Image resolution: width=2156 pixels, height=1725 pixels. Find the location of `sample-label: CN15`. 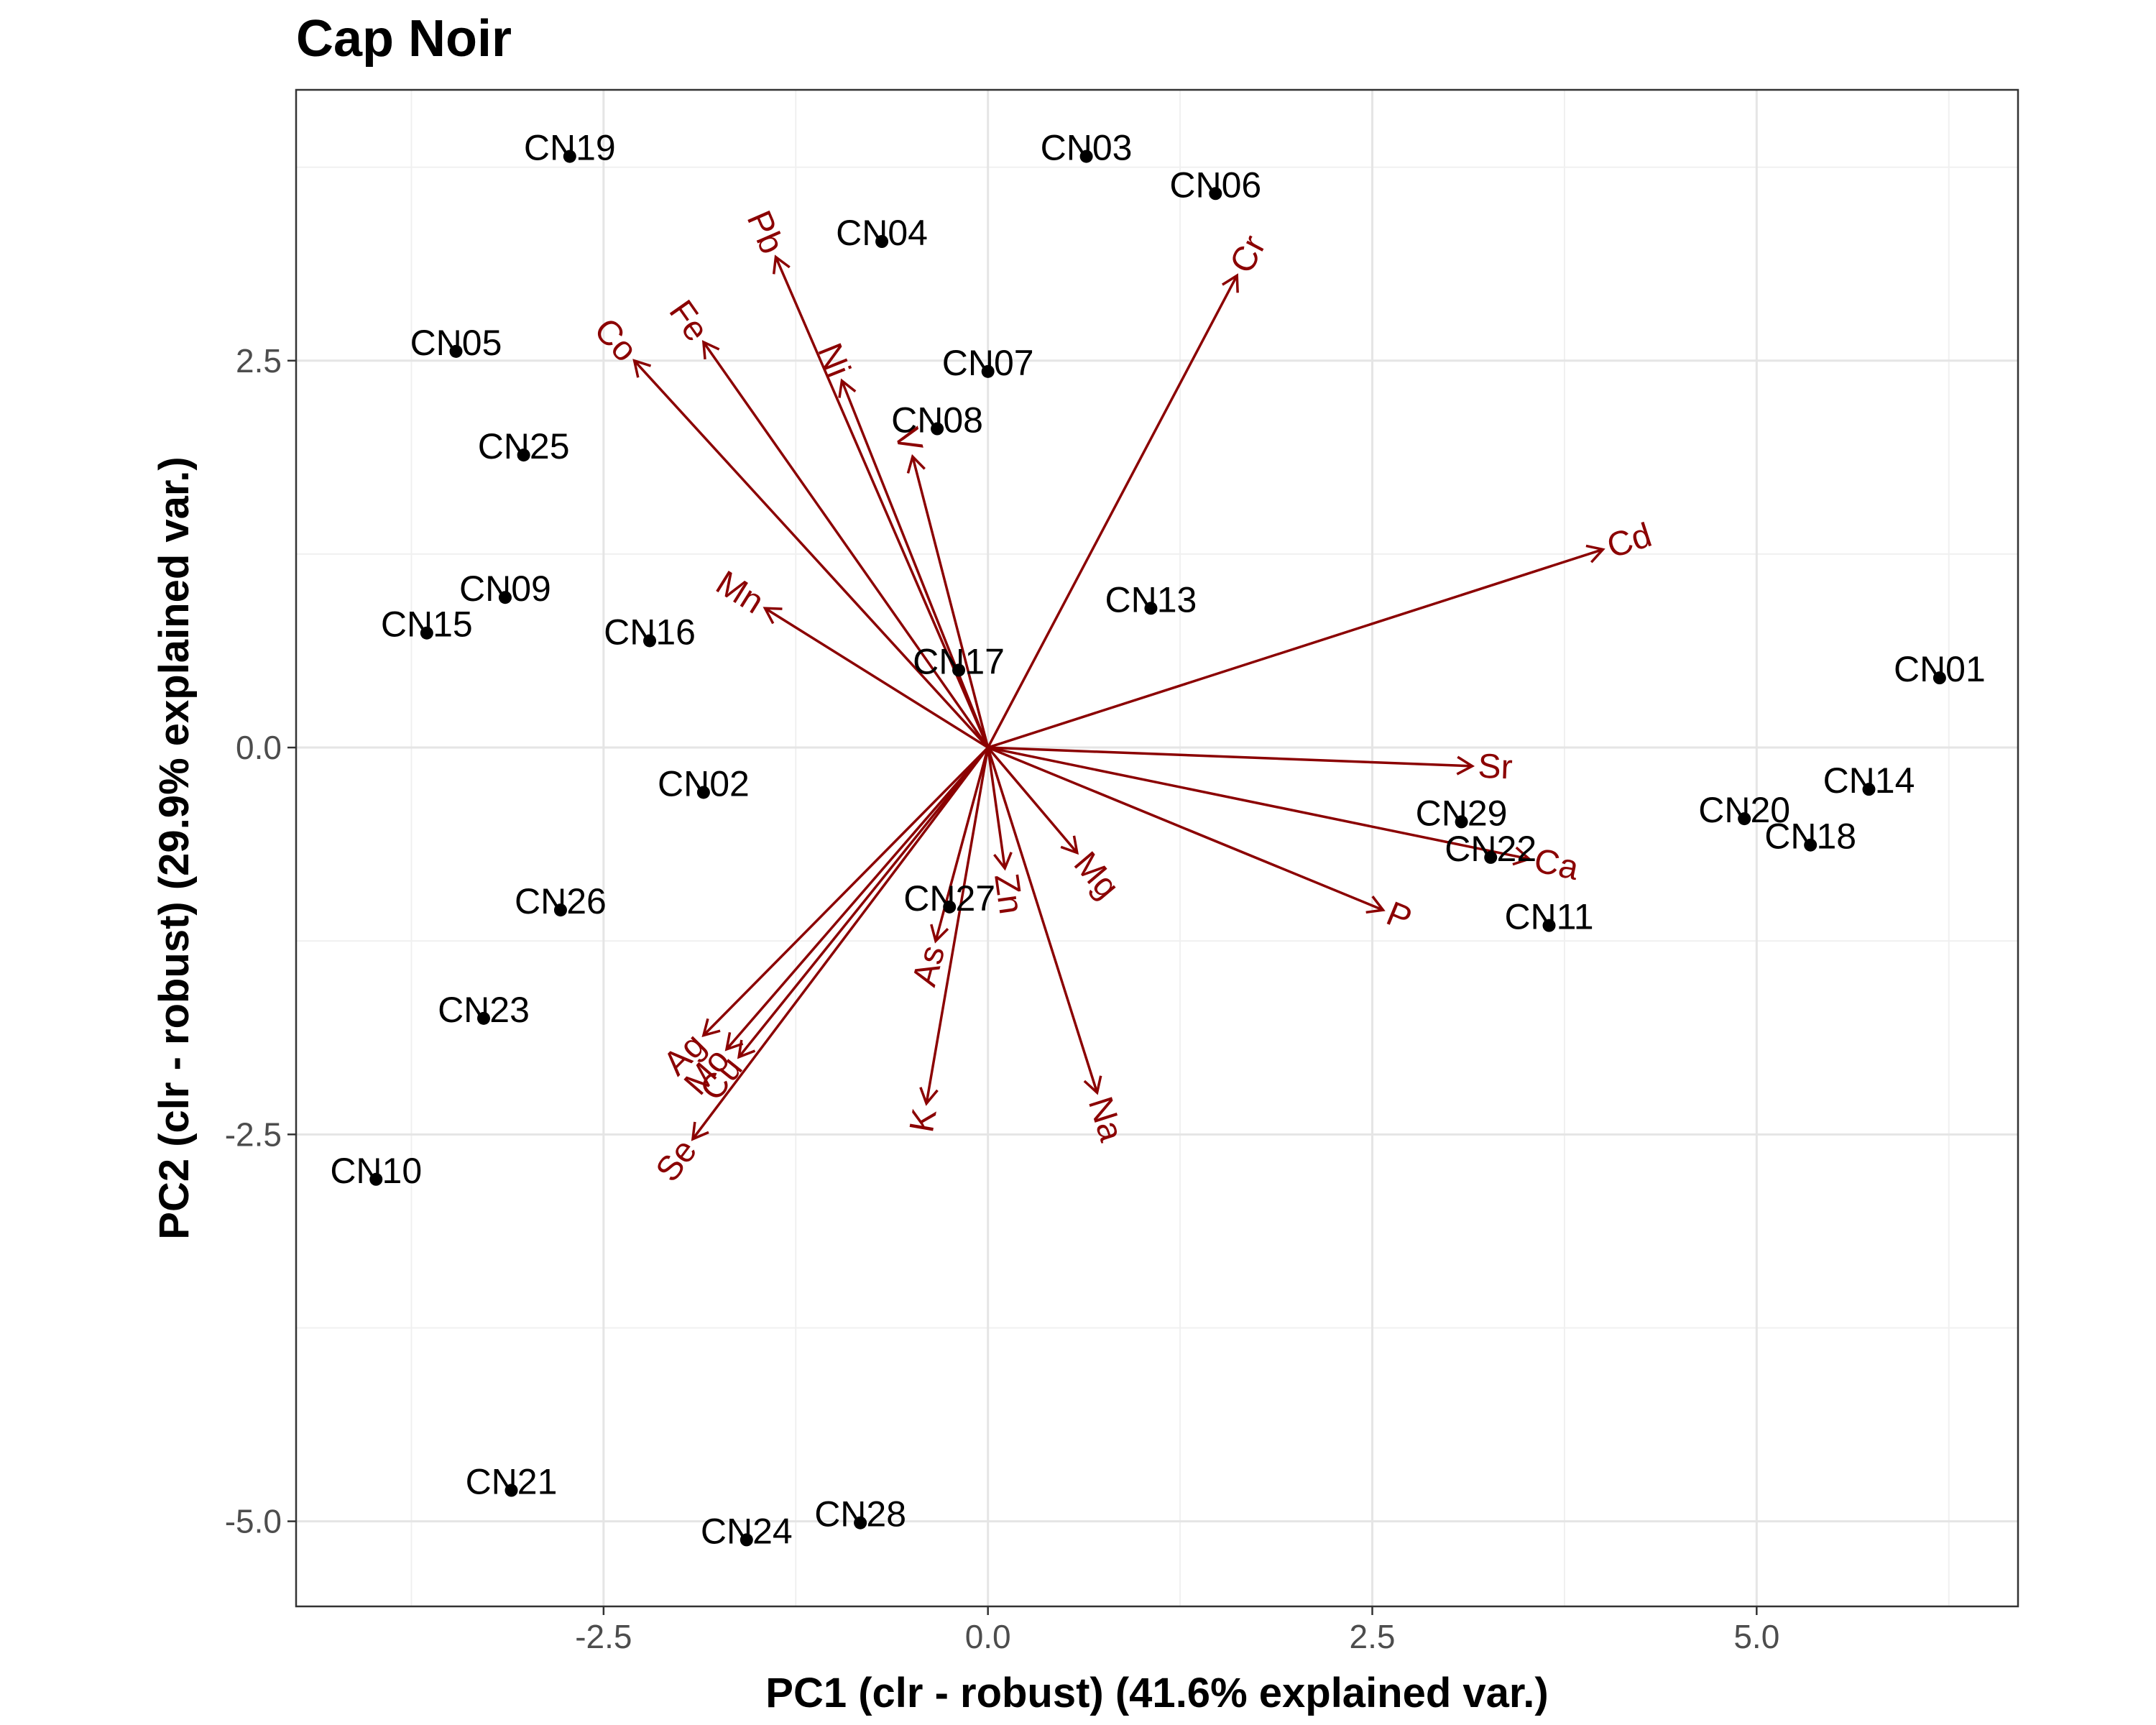

sample-label: CN15 is located at coordinates (427, 624).